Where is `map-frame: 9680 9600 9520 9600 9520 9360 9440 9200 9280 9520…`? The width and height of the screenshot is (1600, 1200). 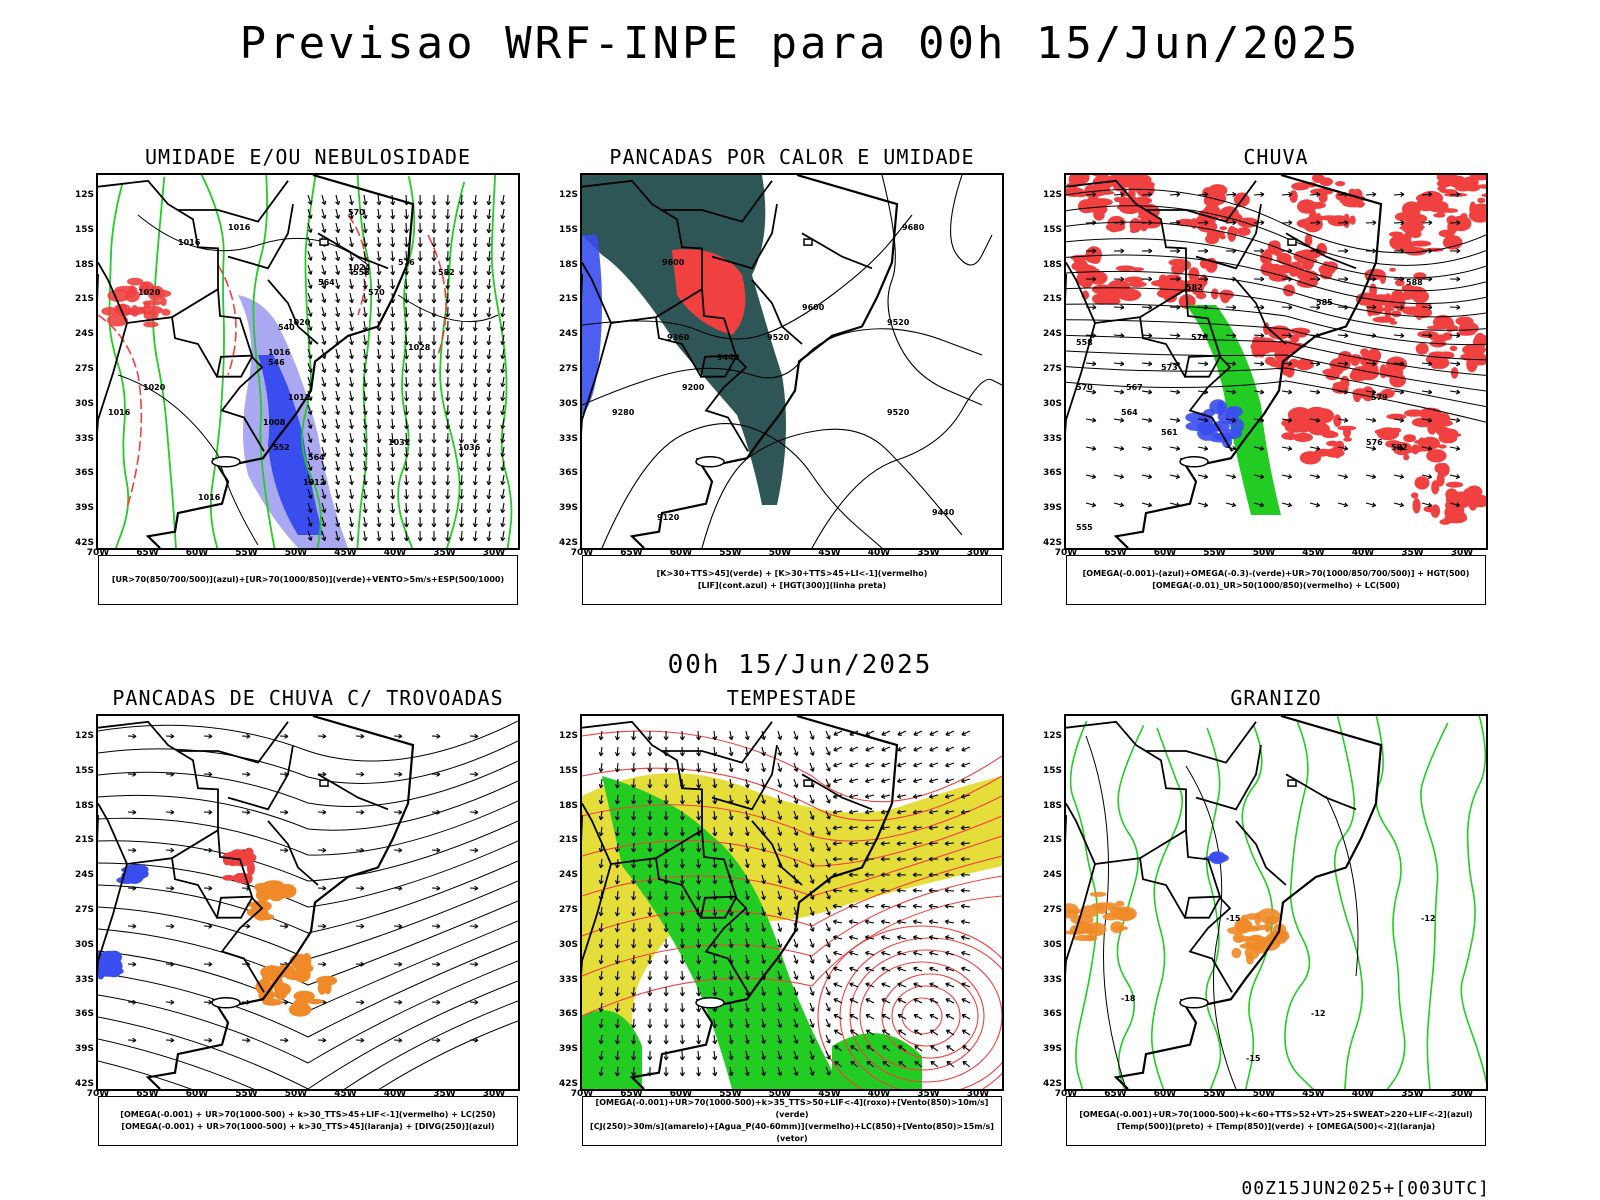 map-frame: 9680 9600 9520 9600 9520 9360 9440 9200 9280 9520… is located at coordinates (792, 361).